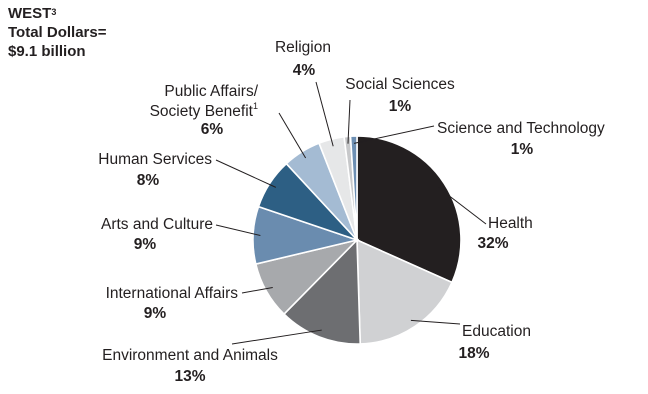 The width and height of the screenshot is (648, 394). What do you see at coordinates (145, 244) in the screenshot?
I see `pct-arts-and-culture: 9%` at bounding box center [145, 244].